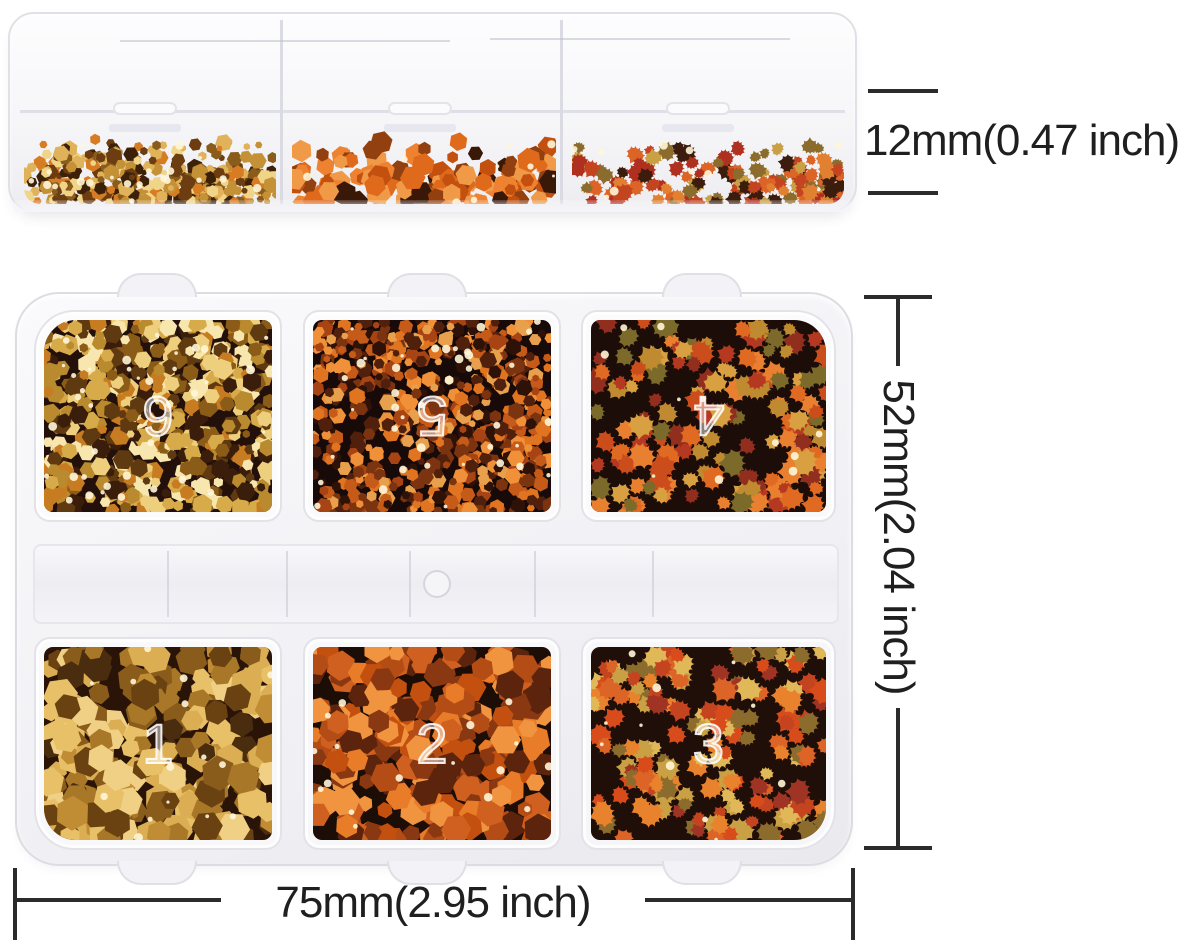 This screenshot has height=942, width=1200. Describe the element at coordinates (903, 193) in the screenshot. I see `depth-dimension-tick-bottom` at that location.